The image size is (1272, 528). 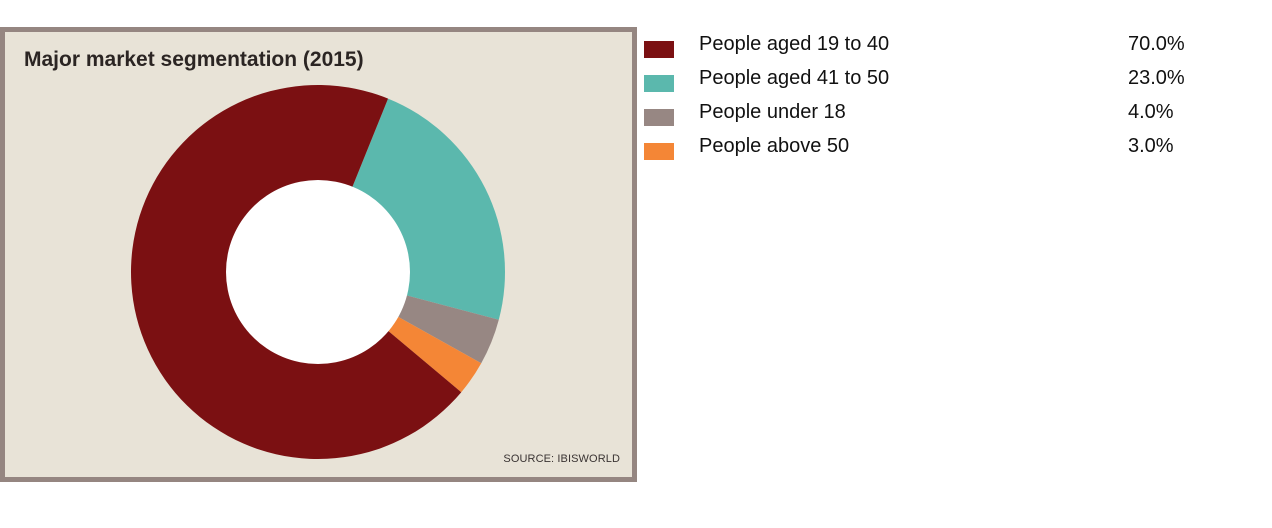 What do you see at coordinates (944, 50) in the screenshot?
I see `legend-item: People aged 19 to 40 70.0%` at bounding box center [944, 50].